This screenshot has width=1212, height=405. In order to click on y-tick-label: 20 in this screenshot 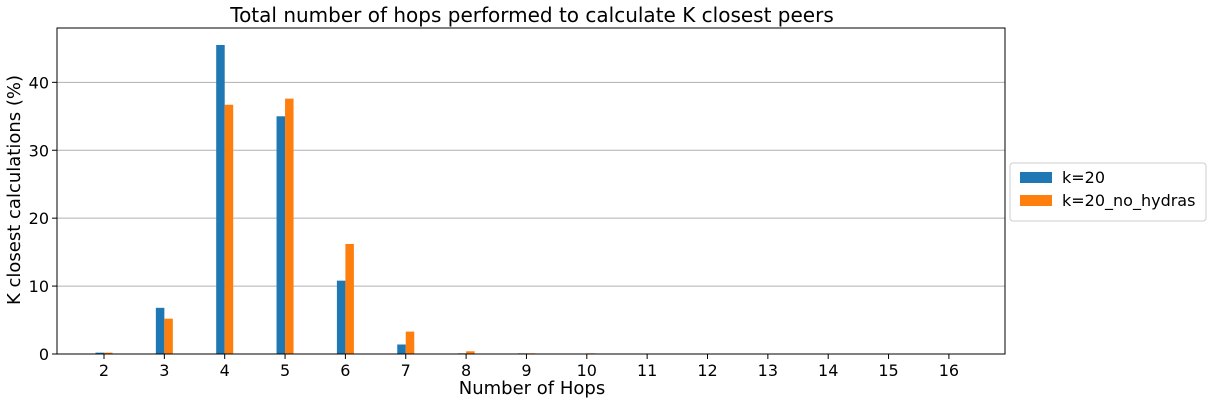, I will do `click(39, 218)`.